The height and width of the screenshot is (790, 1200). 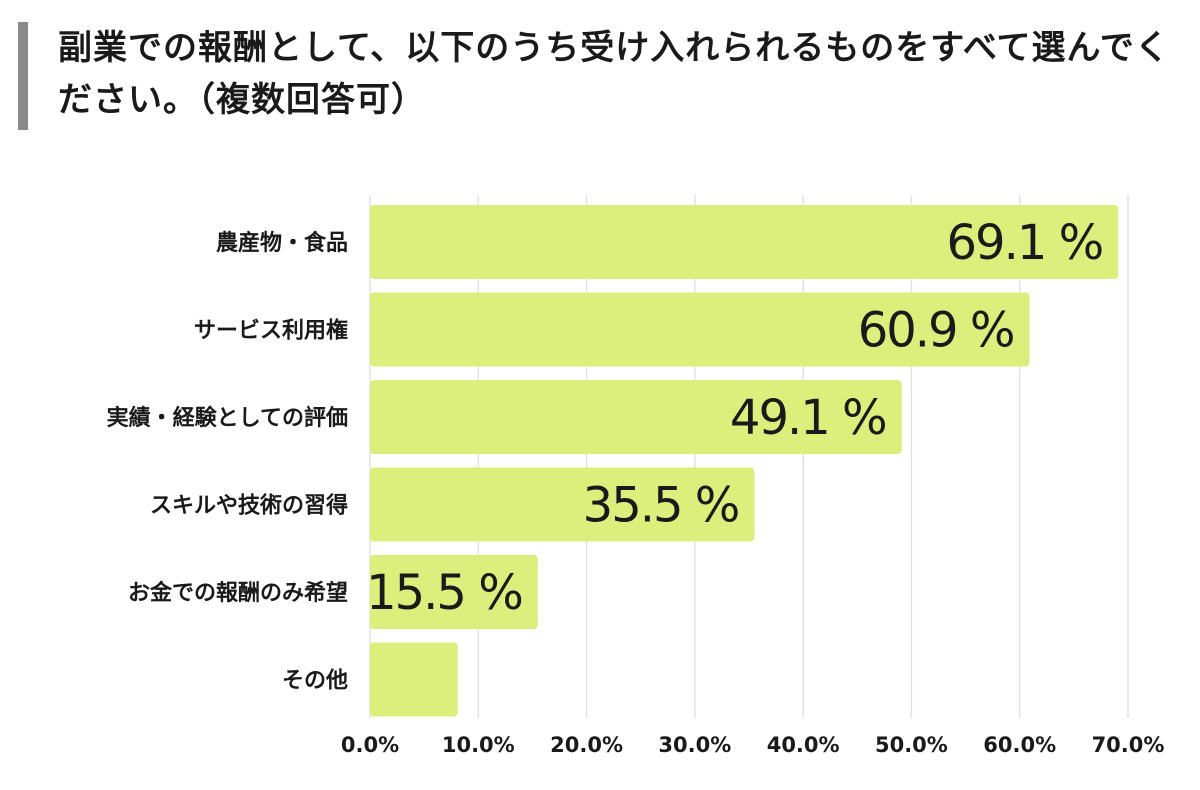 What do you see at coordinates (23, 76) in the screenshot?
I see `header-accent-bar` at bounding box center [23, 76].